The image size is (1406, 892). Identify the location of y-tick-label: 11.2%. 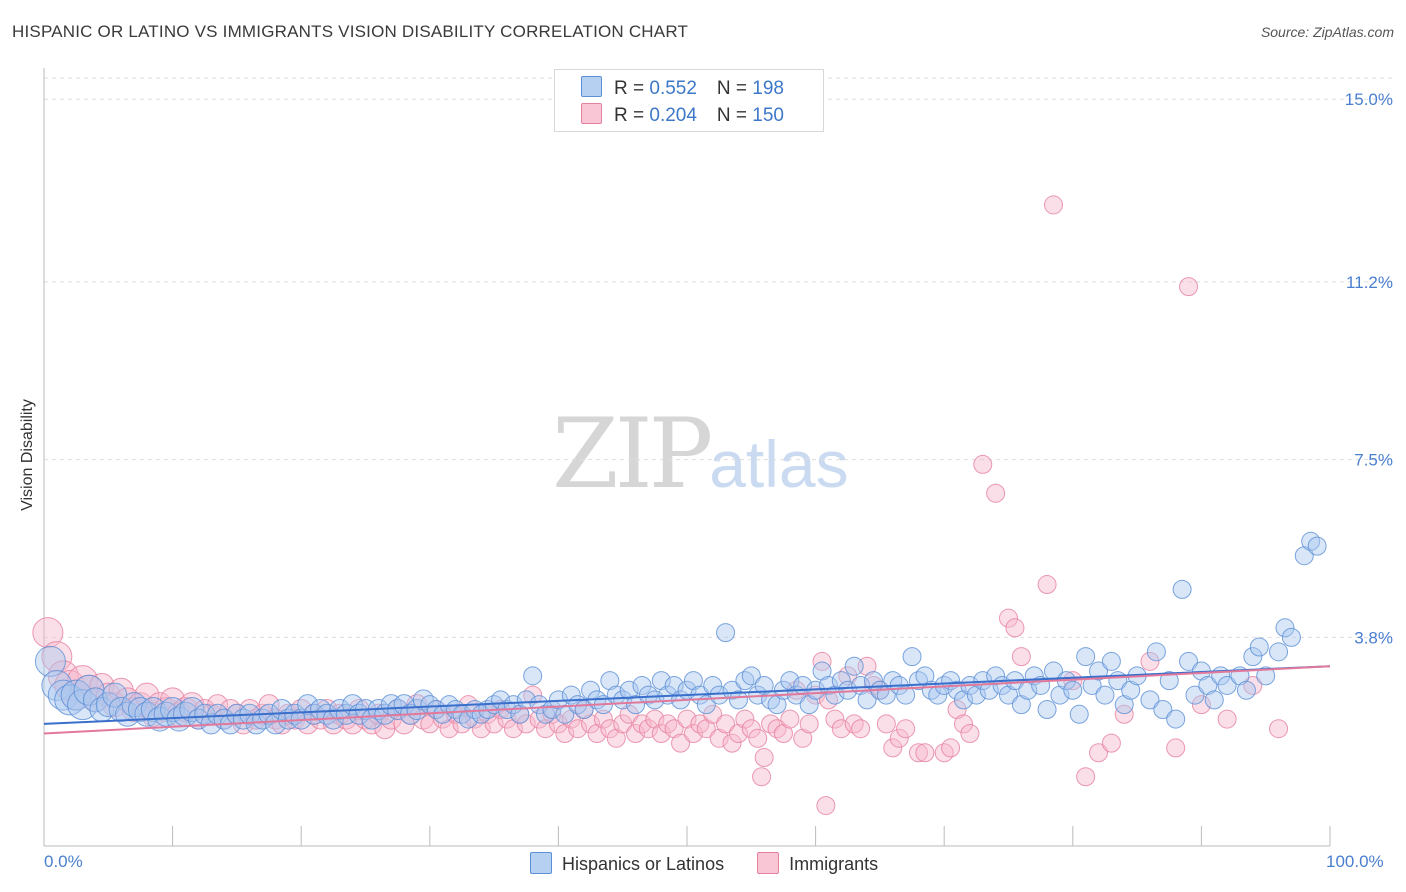
(1369, 282).